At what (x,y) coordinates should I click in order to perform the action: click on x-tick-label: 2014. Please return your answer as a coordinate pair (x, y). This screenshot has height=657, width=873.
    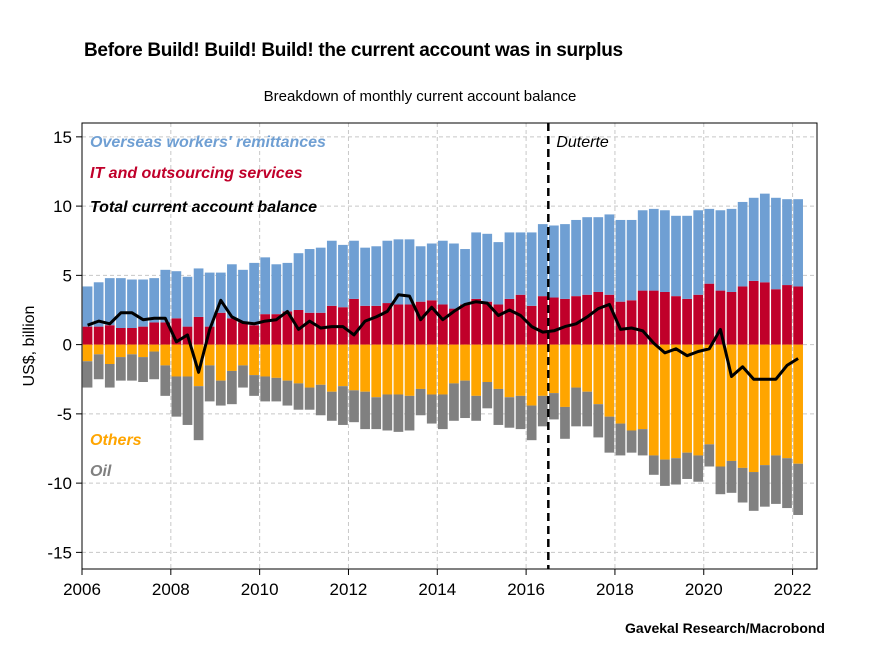
    Looking at the image, I should click on (437, 589).